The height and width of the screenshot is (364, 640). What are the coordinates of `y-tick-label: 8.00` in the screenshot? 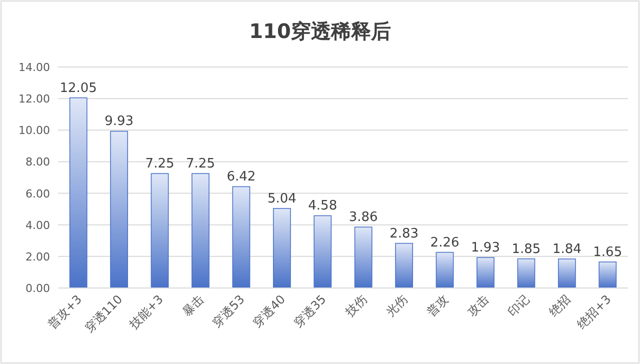 It's located at (38, 162).